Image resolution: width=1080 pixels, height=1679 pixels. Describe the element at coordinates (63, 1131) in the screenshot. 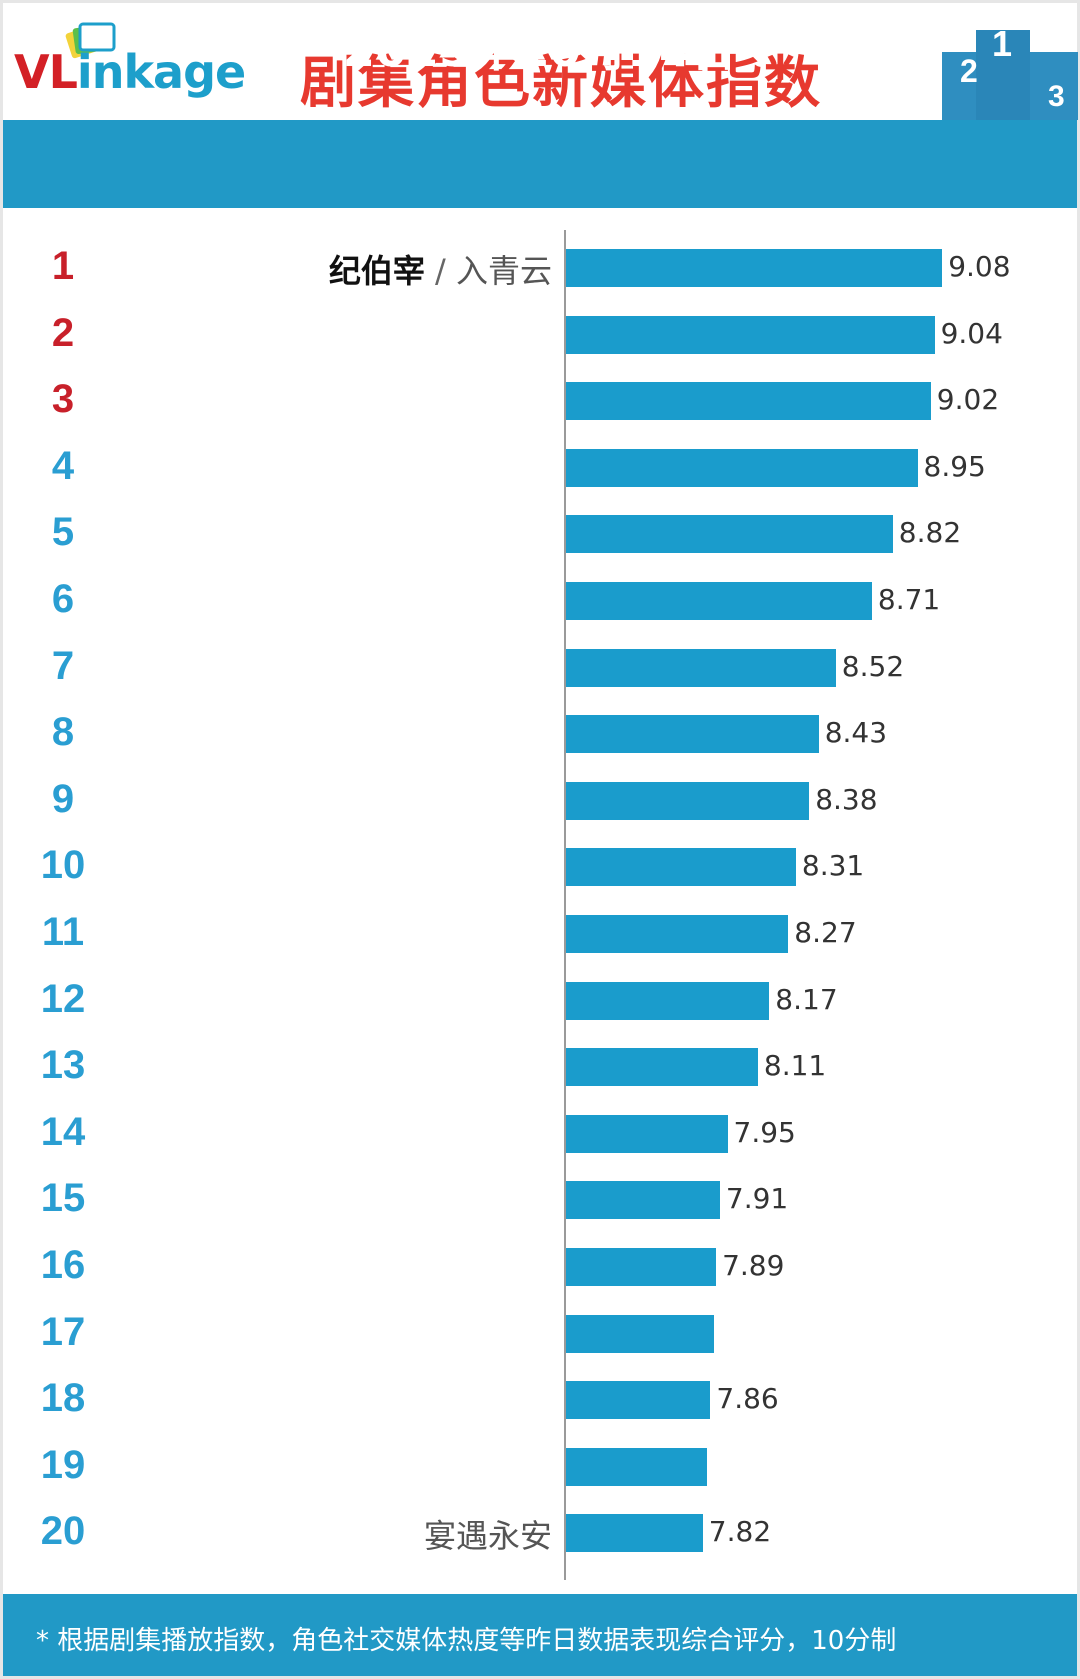

I see `rank-14: 14` at that location.